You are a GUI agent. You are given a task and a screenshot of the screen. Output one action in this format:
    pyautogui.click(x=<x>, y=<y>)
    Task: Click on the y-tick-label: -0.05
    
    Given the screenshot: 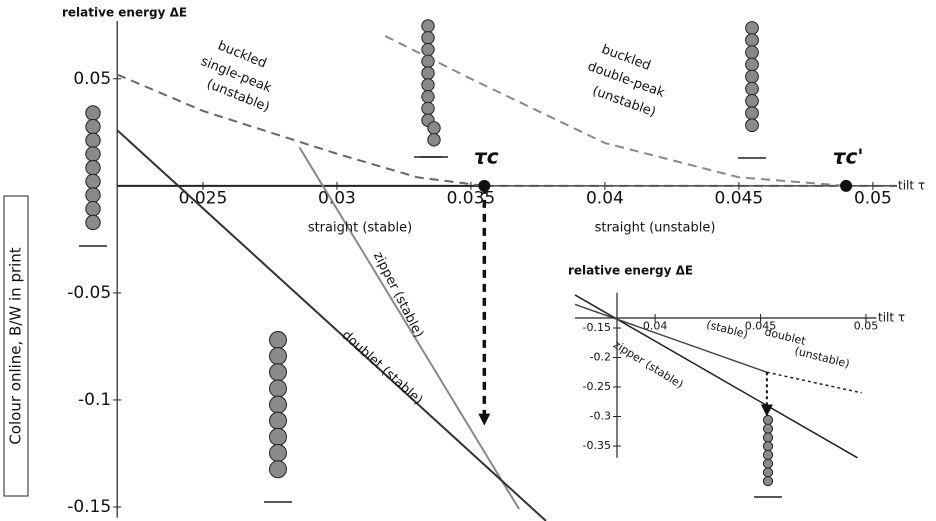 What is the action you would take?
    pyautogui.click(x=89, y=293)
    